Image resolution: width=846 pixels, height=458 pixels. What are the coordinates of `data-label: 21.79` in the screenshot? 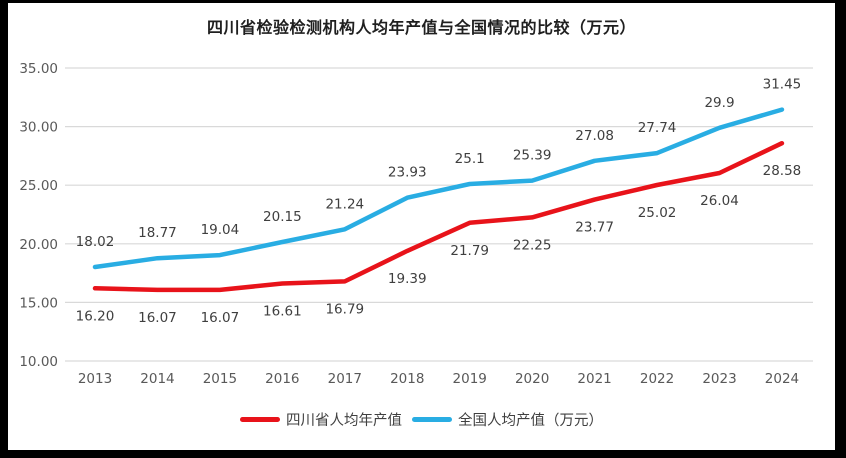 It's located at (469, 251).